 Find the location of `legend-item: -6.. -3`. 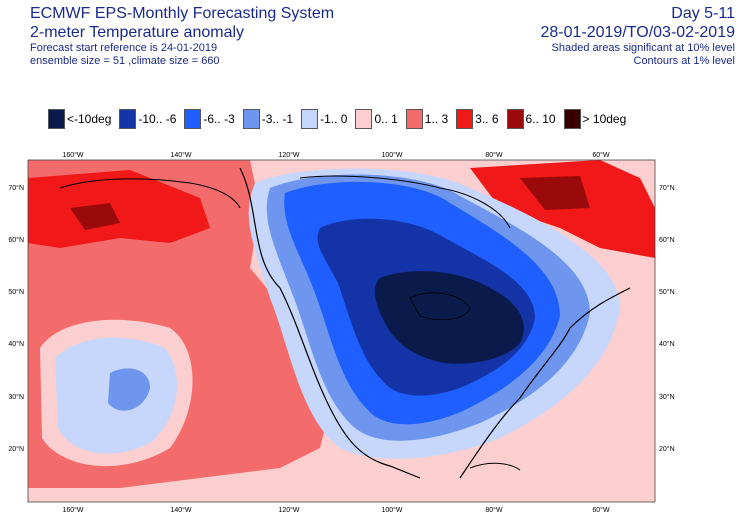

legend-item: -6.. -3 is located at coordinates (213, 119).